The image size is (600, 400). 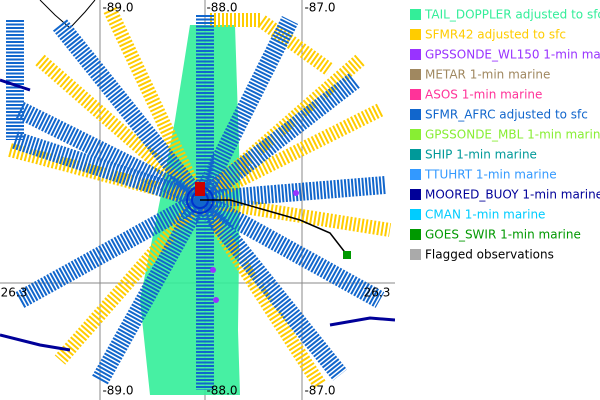 What do you see at coordinates (490, 175) in the screenshot?
I see `legend-label: TTUHRT 1-min marine` at bounding box center [490, 175].